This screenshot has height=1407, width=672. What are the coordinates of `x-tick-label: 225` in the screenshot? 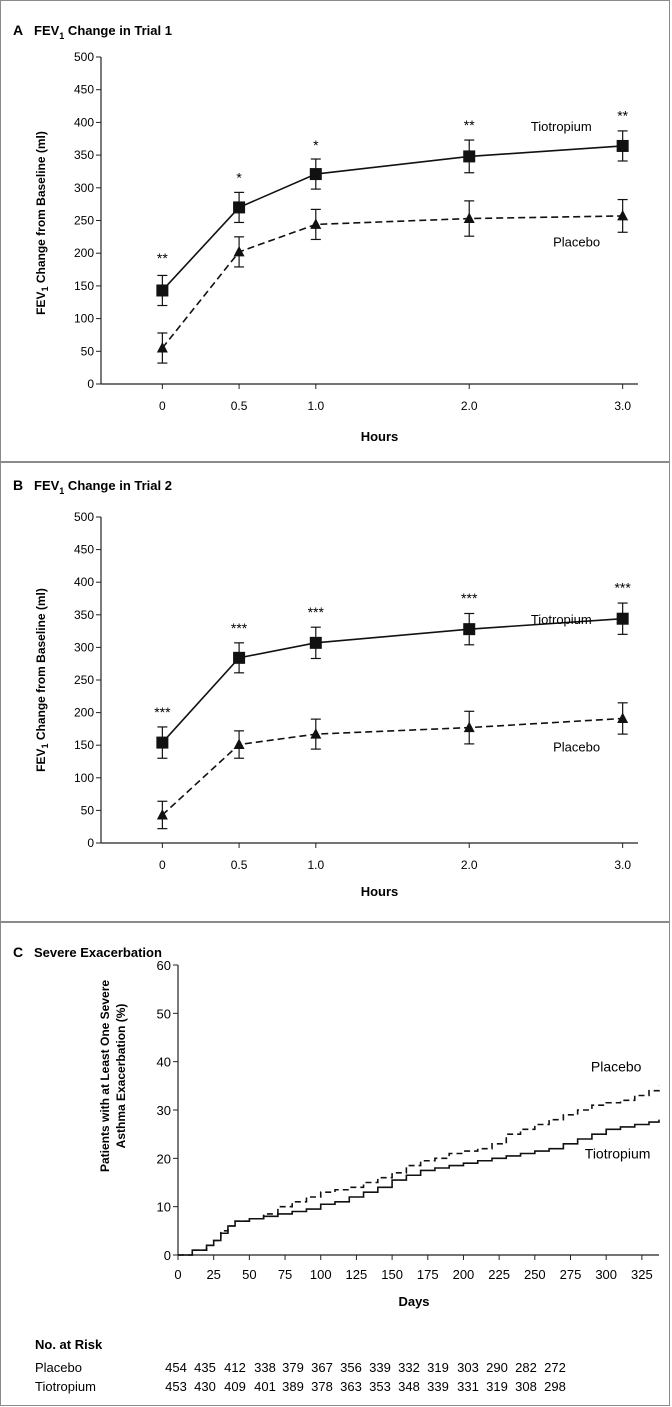 It's located at (499, 1274).